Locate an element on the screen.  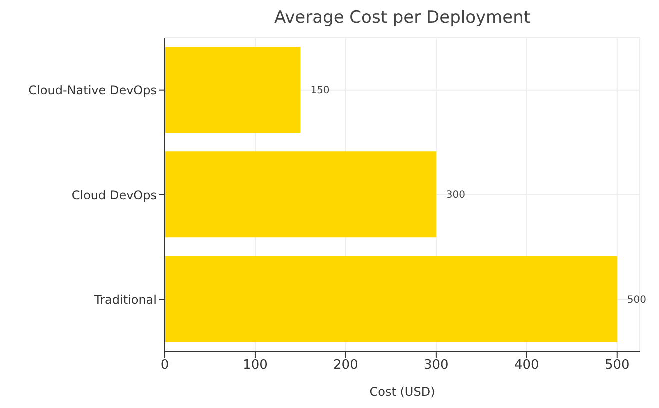
x-tick-label: 100 is located at coordinates (255, 366).